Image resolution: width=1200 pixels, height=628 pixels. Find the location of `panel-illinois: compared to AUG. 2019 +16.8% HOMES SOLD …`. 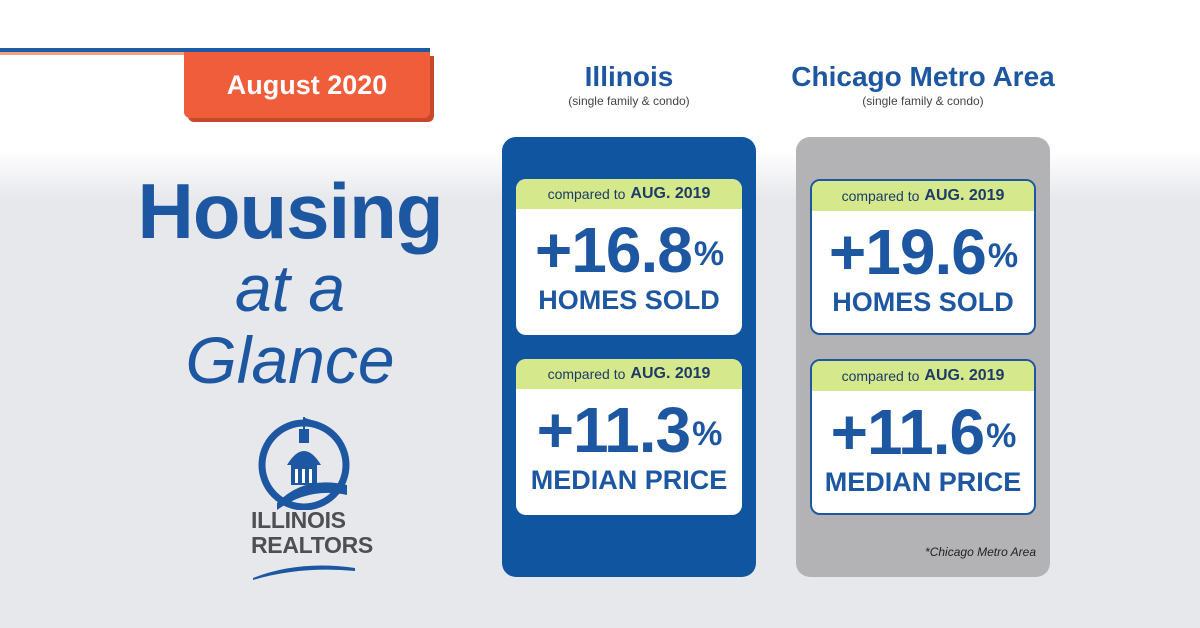

panel-illinois: compared to AUG. 2019 +16.8% HOMES SOLD … is located at coordinates (629, 357).